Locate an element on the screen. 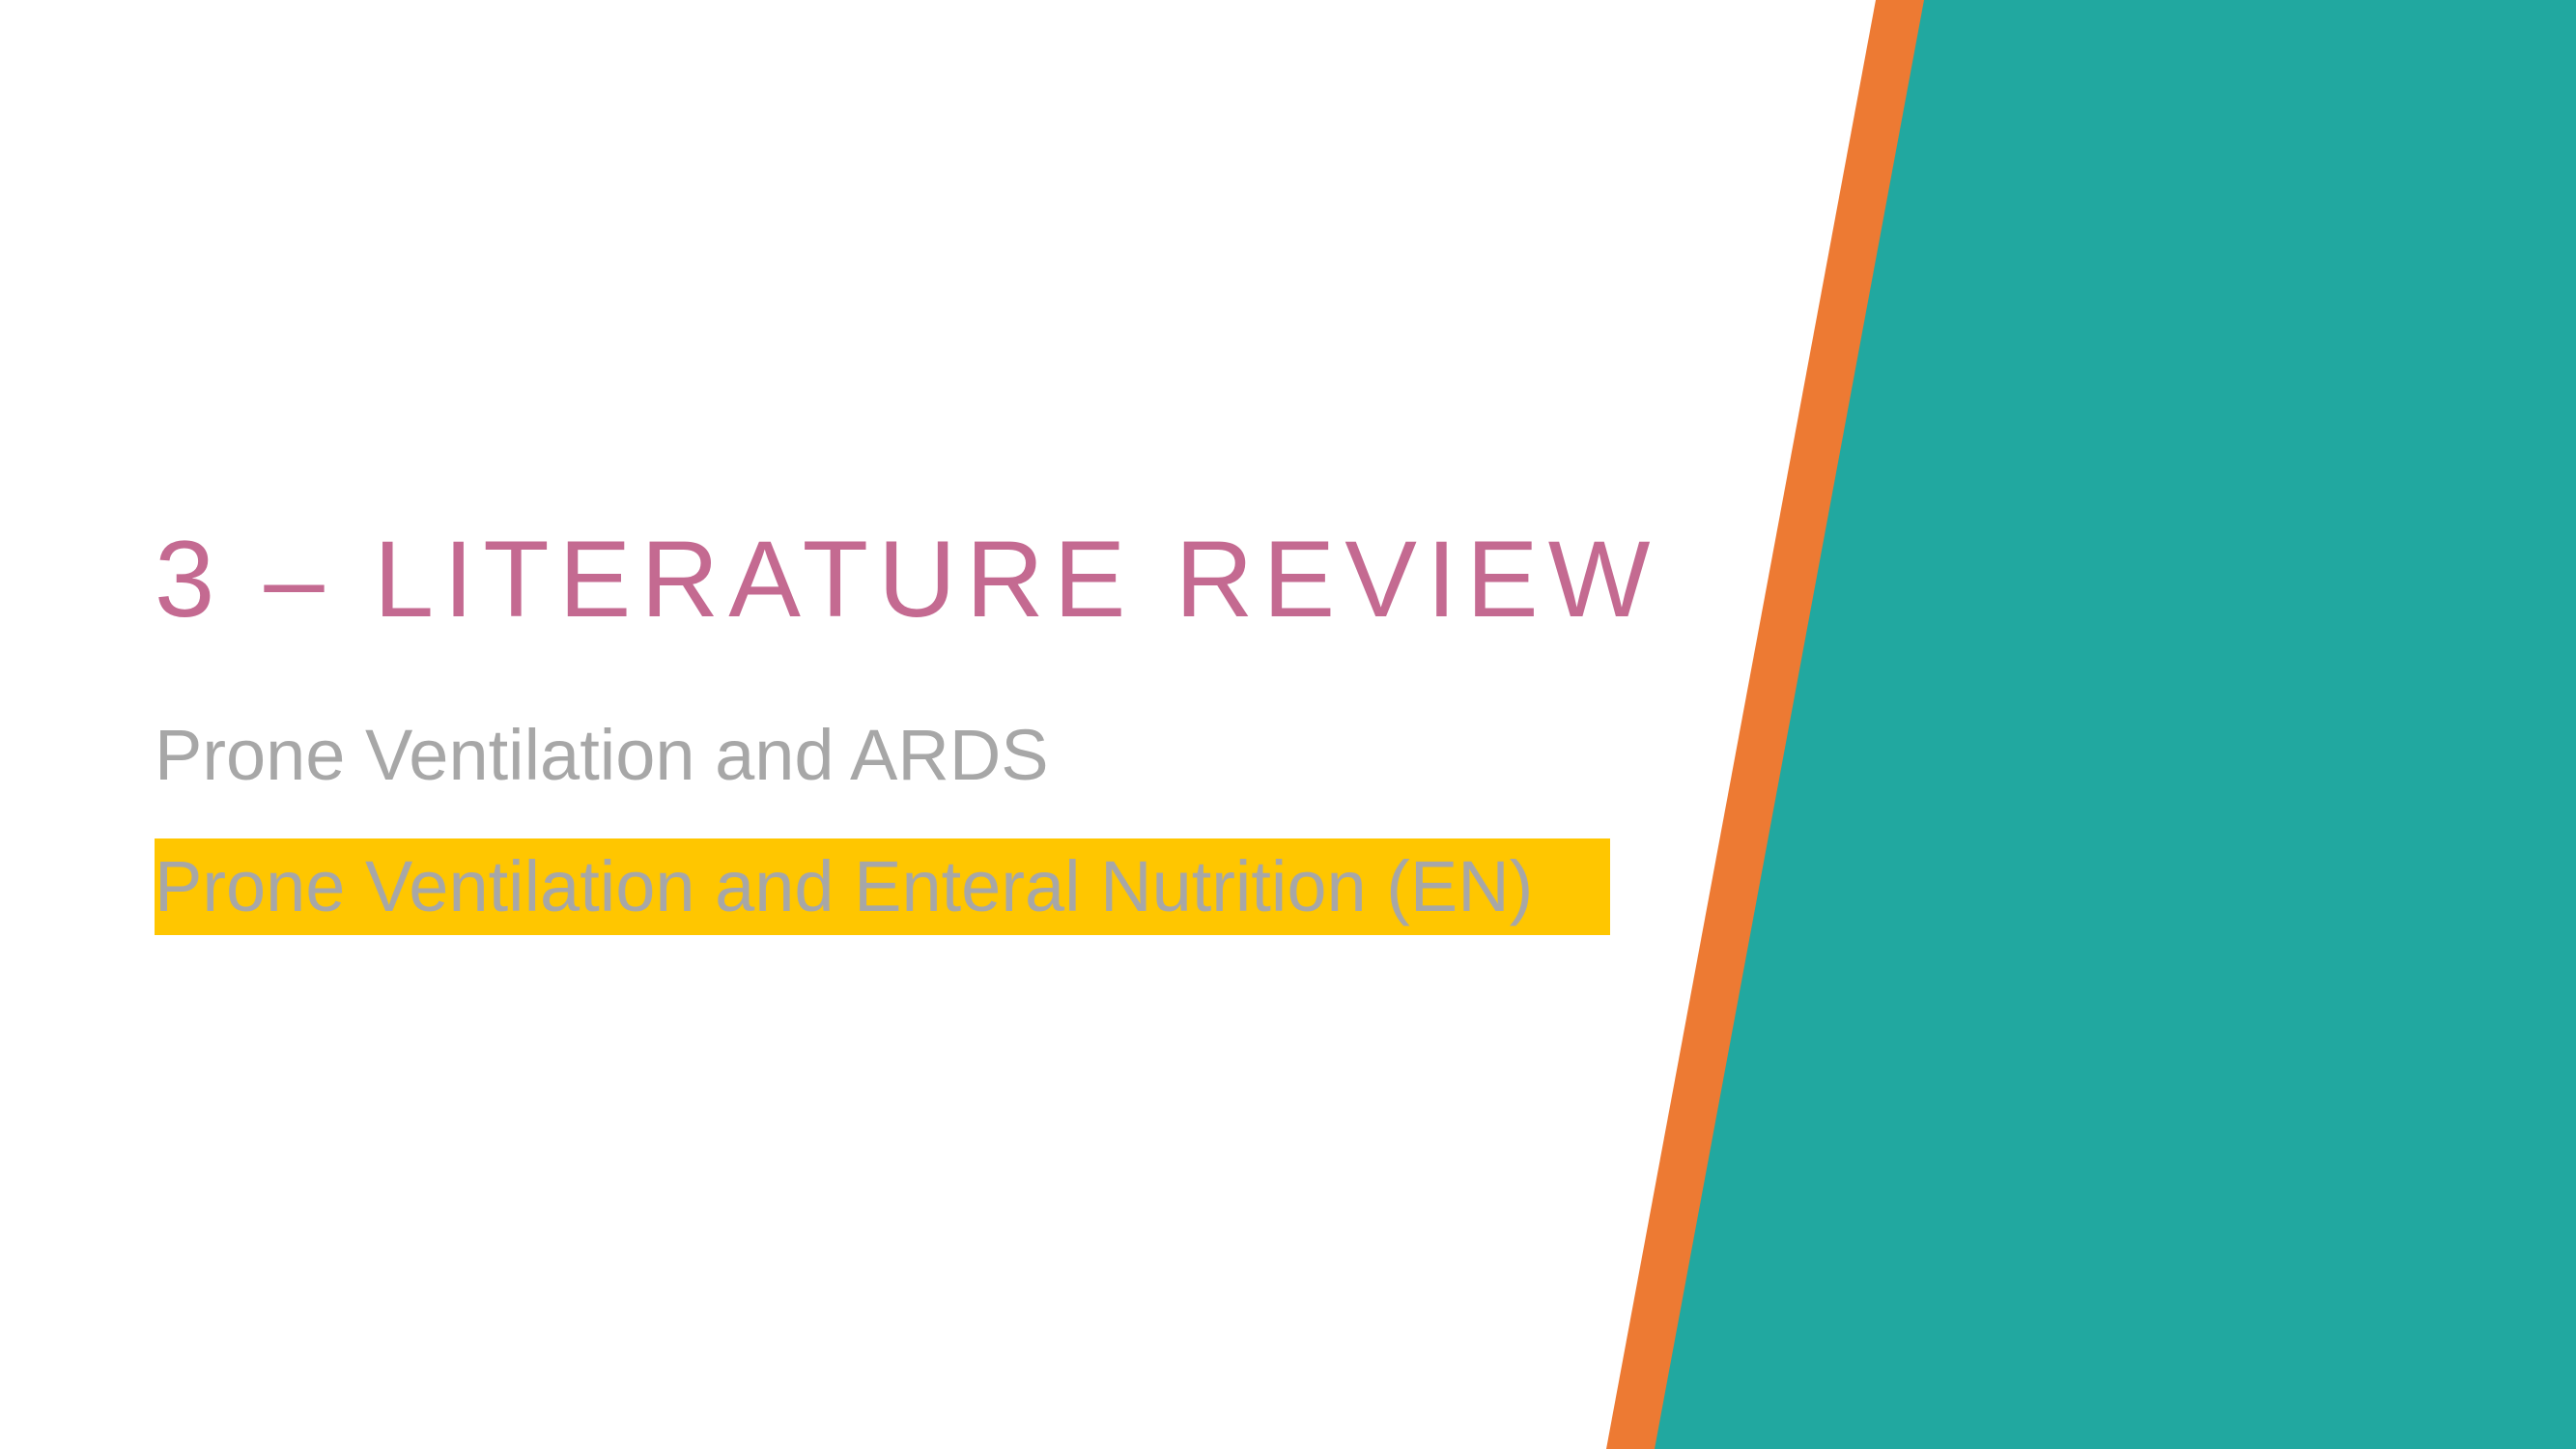  subtitle-prone-ventilation-ards: Prone Ventilation and ARDS is located at coordinates (602, 755).